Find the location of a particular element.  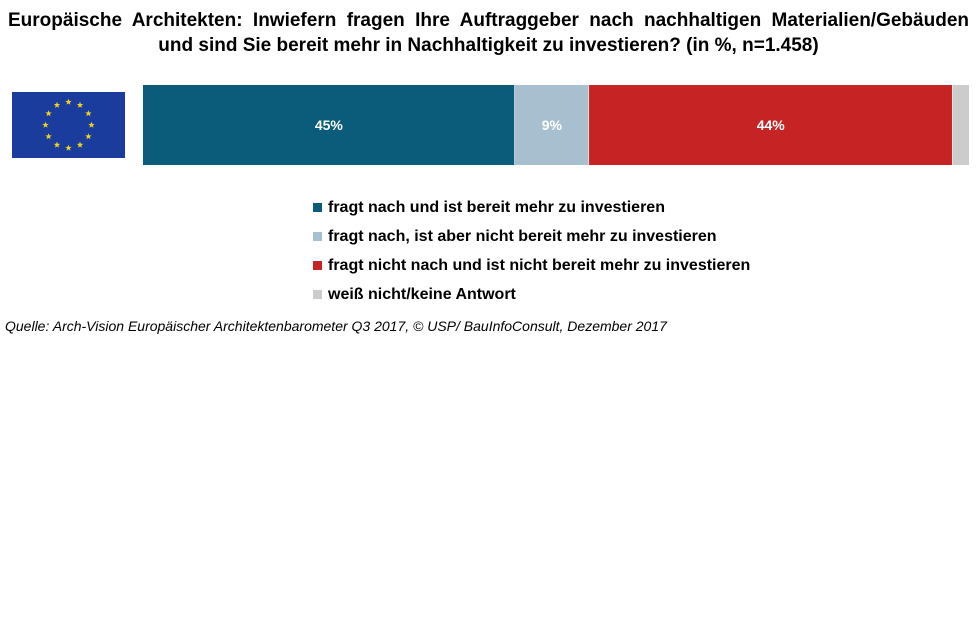

stacked-bar-chart: 45% 9% 44% is located at coordinates (556, 125).